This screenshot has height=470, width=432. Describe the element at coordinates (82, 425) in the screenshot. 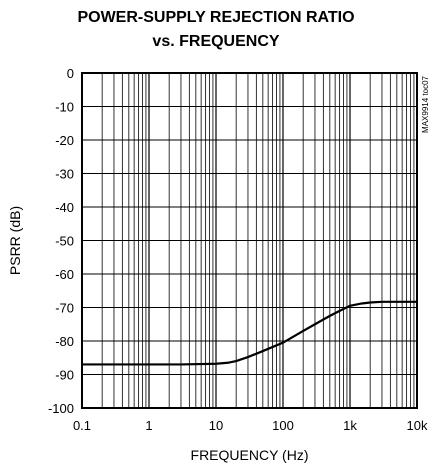

I see `x-tick-label: 0.1` at that location.